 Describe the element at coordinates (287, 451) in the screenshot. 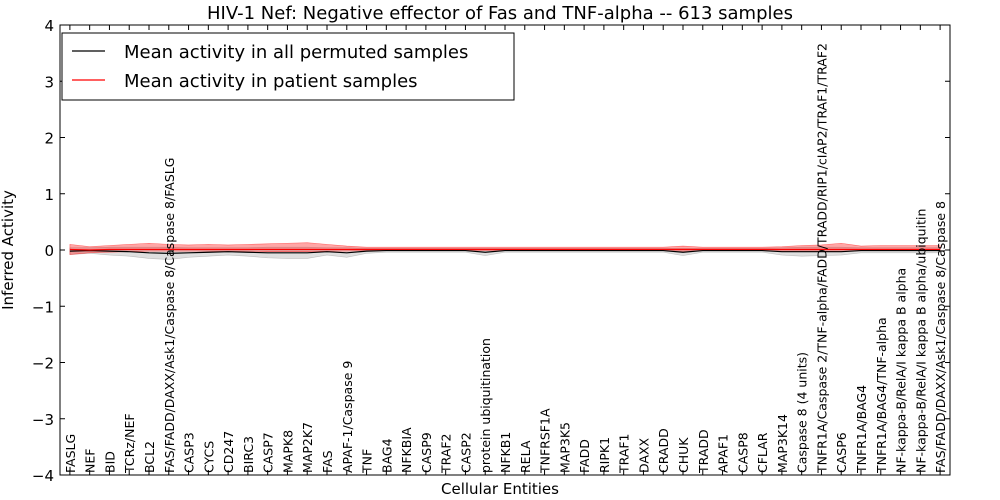

I see `x-tick-label: MAPK8` at that location.